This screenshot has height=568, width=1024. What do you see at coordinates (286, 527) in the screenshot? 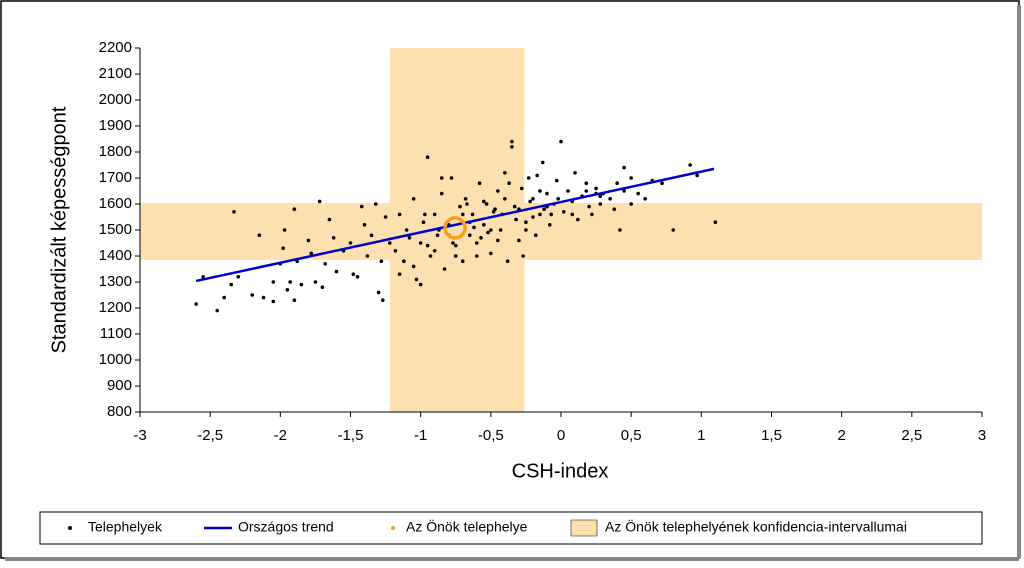
I see `legend-label: Országos trend` at bounding box center [286, 527].